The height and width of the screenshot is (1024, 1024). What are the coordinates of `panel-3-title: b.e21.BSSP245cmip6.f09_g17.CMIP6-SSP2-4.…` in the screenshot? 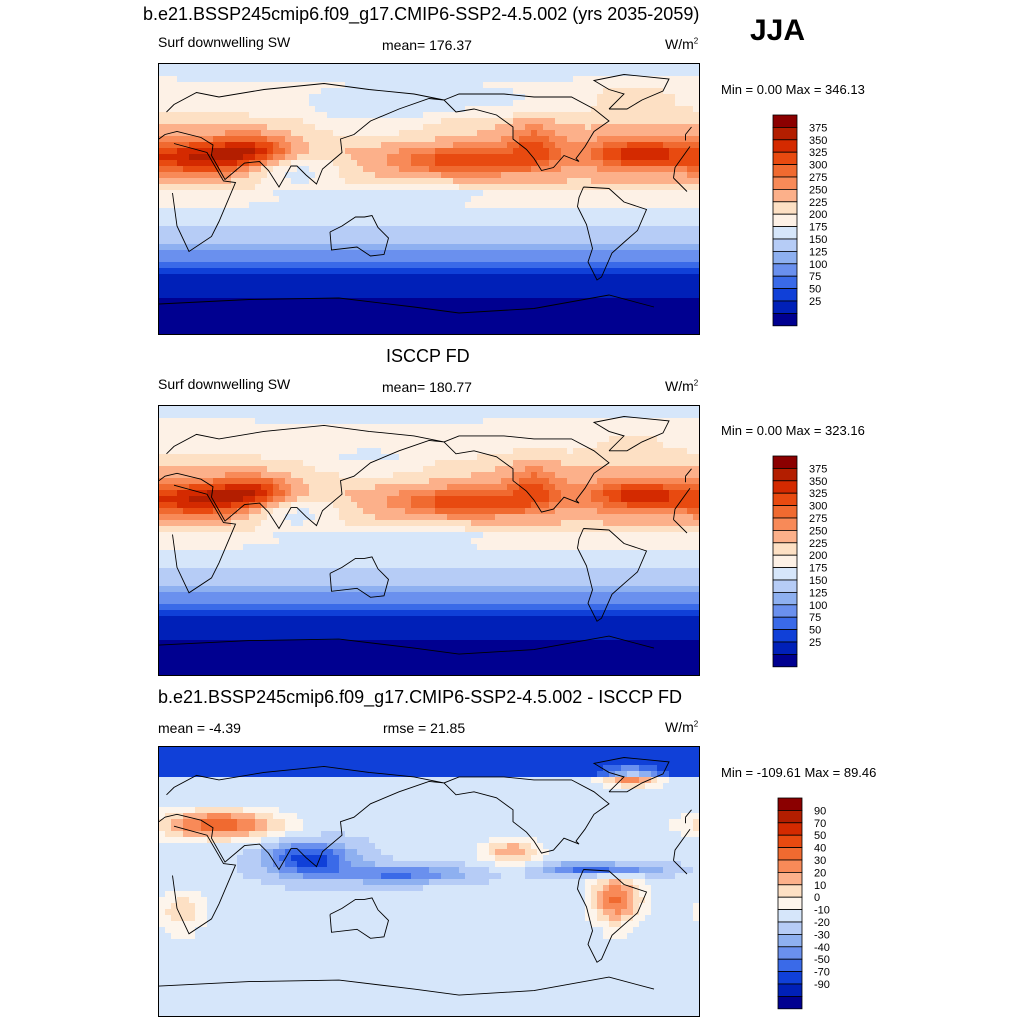 It's located at (420, 697).